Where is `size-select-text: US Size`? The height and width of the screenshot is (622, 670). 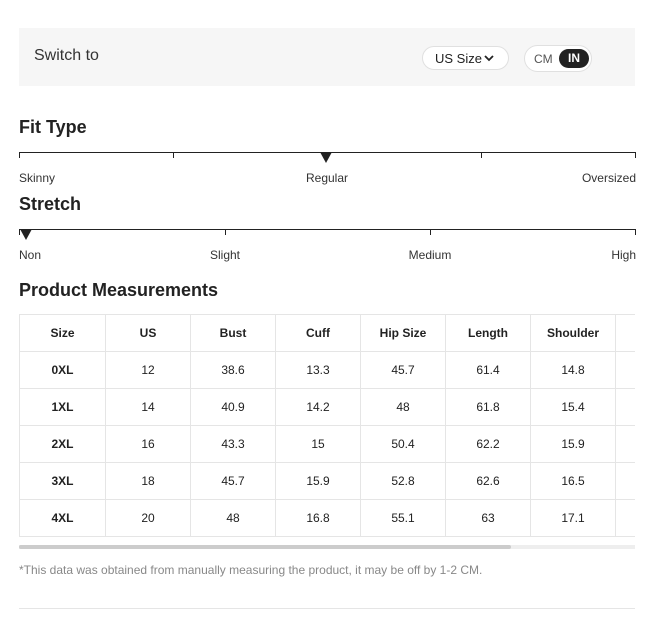
size-select-text: US Size is located at coordinates (458, 58).